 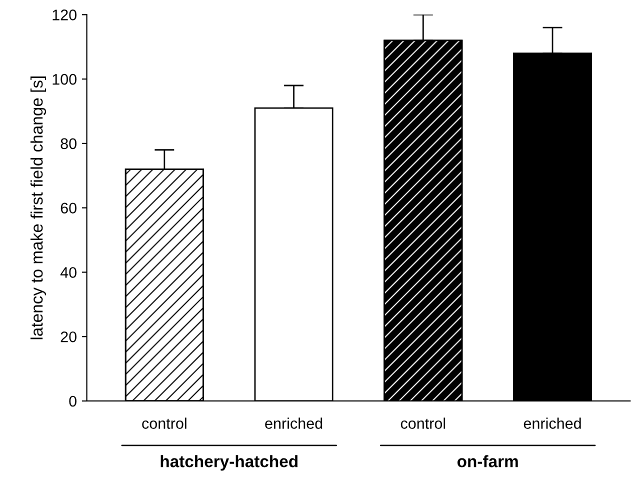 I want to click on y-tick-label: 60, so click(x=68, y=208).